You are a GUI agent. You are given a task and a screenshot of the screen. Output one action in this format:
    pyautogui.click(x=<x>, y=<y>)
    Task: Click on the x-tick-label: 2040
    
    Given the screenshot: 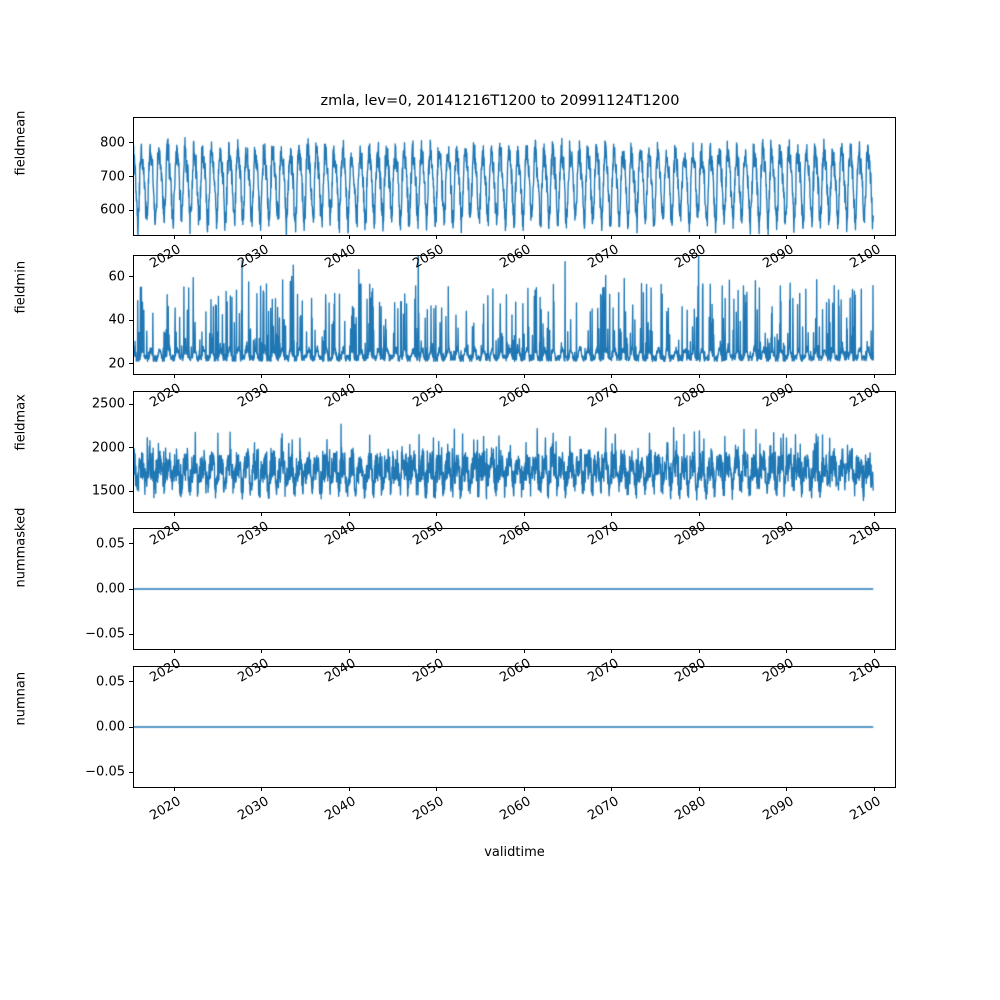 What is the action you would take?
    pyautogui.click(x=340, y=809)
    